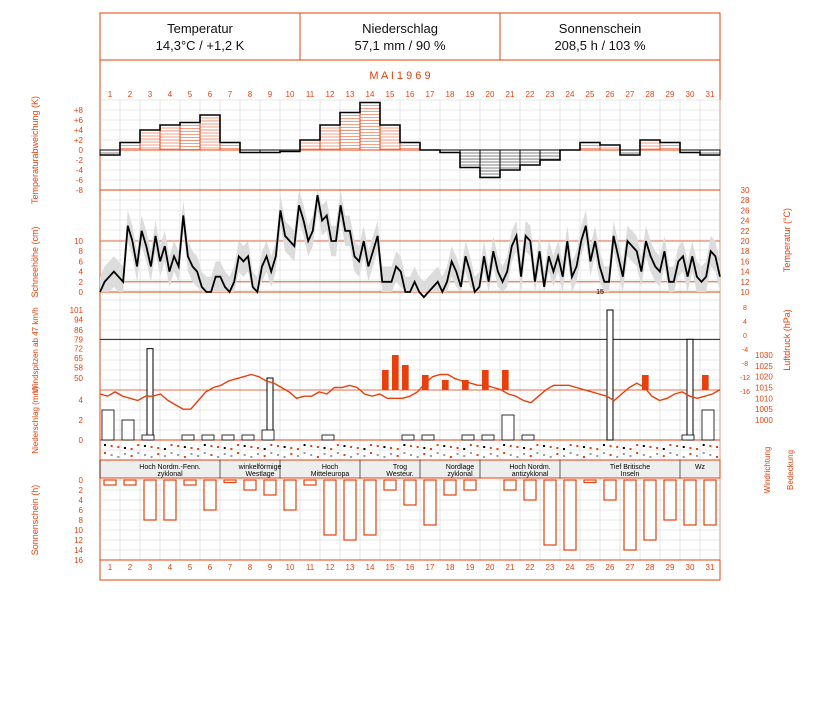 This screenshot has width=827, height=702. What do you see at coordinates (630, 94) in the screenshot?
I see `day-label-top: 27` at bounding box center [630, 94].